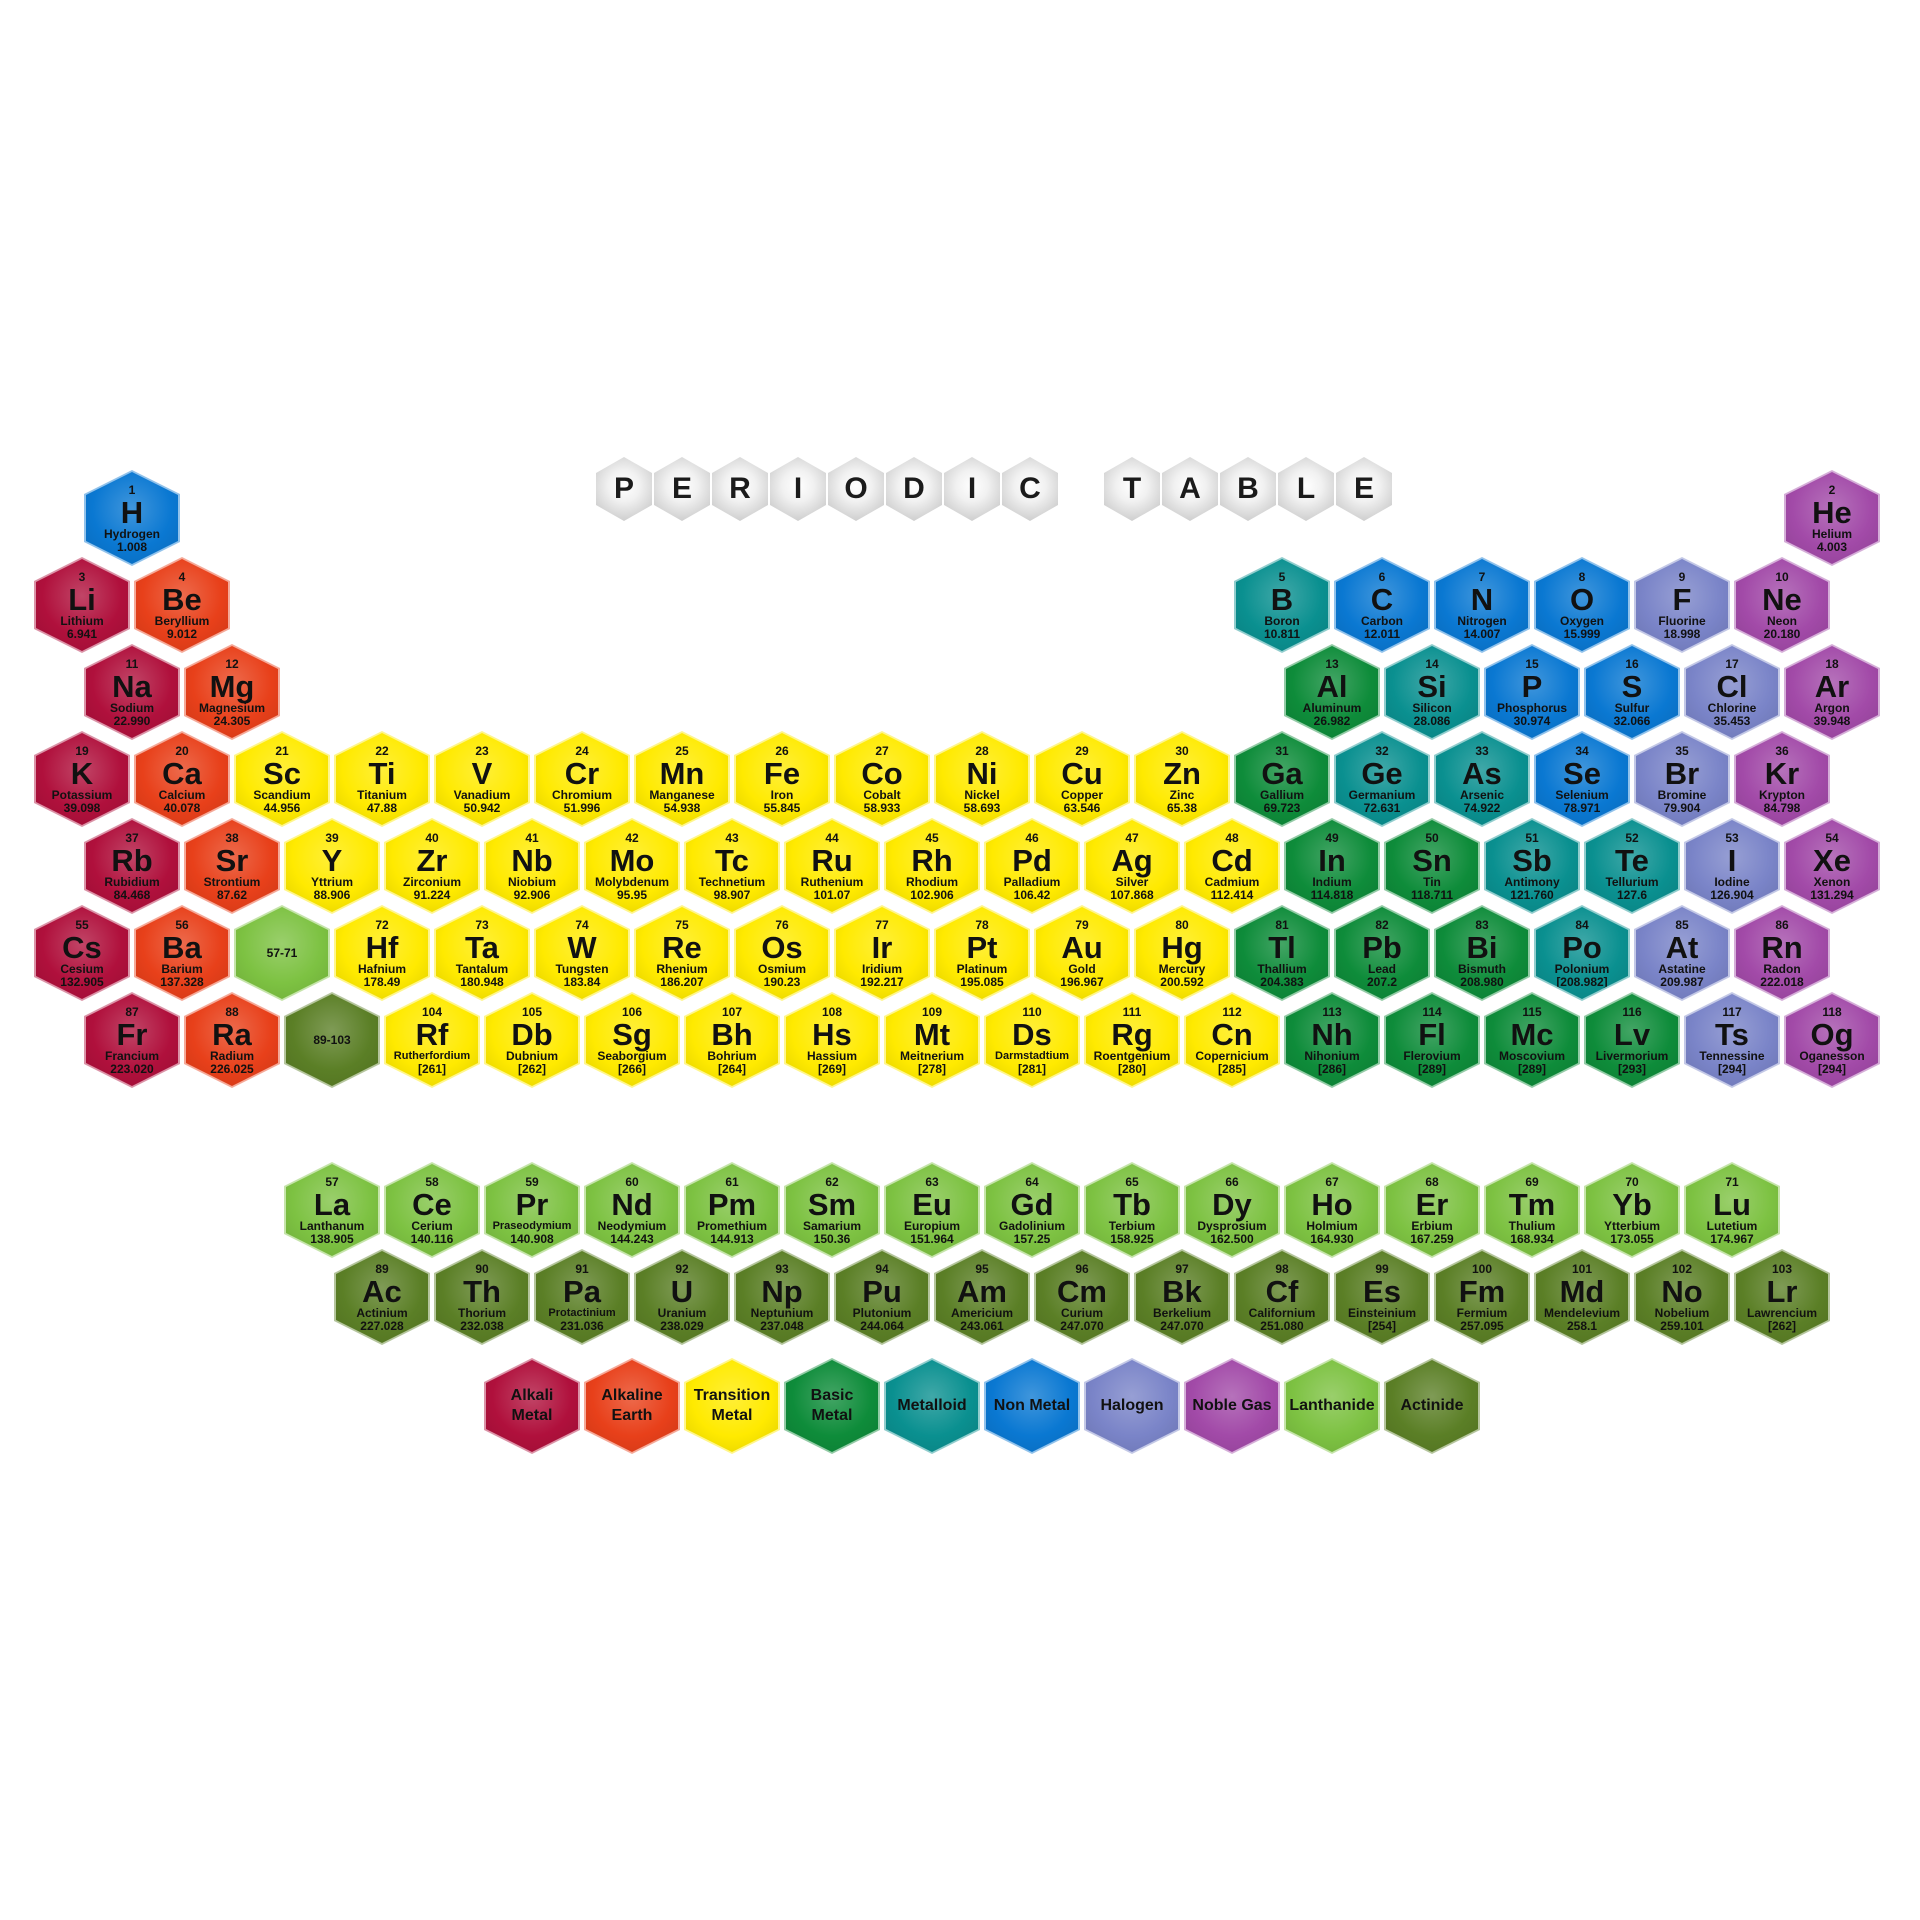 This screenshot has width=1920, height=1920. What do you see at coordinates (882, 1297) in the screenshot?
I see `element-tile-pu: 94 Pu Plutonium 244.064` at bounding box center [882, 1297].